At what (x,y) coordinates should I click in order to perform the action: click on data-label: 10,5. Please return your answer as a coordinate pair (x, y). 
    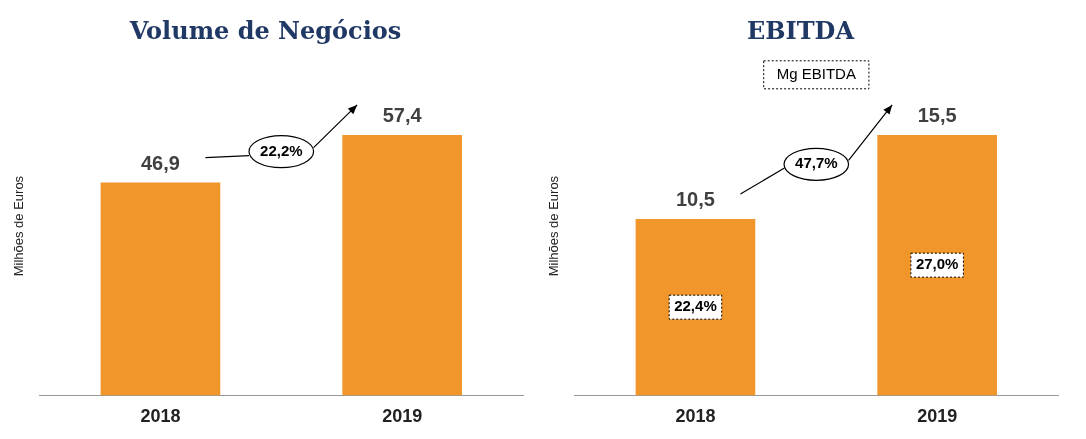
    Looking at the image, I should click on (695, 199).